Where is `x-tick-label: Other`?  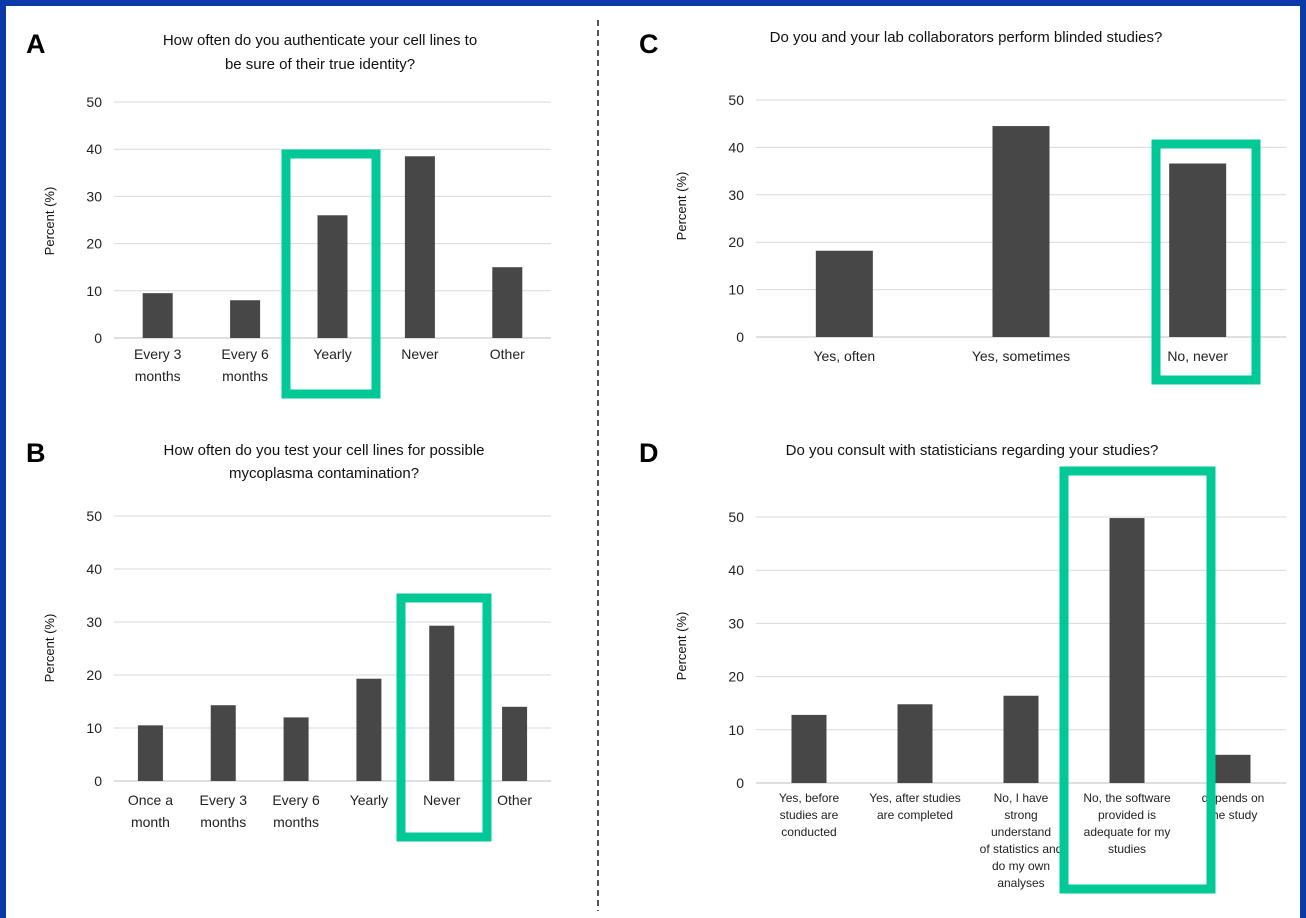 x-tick-label: Other is located at coordinates (514, 800).